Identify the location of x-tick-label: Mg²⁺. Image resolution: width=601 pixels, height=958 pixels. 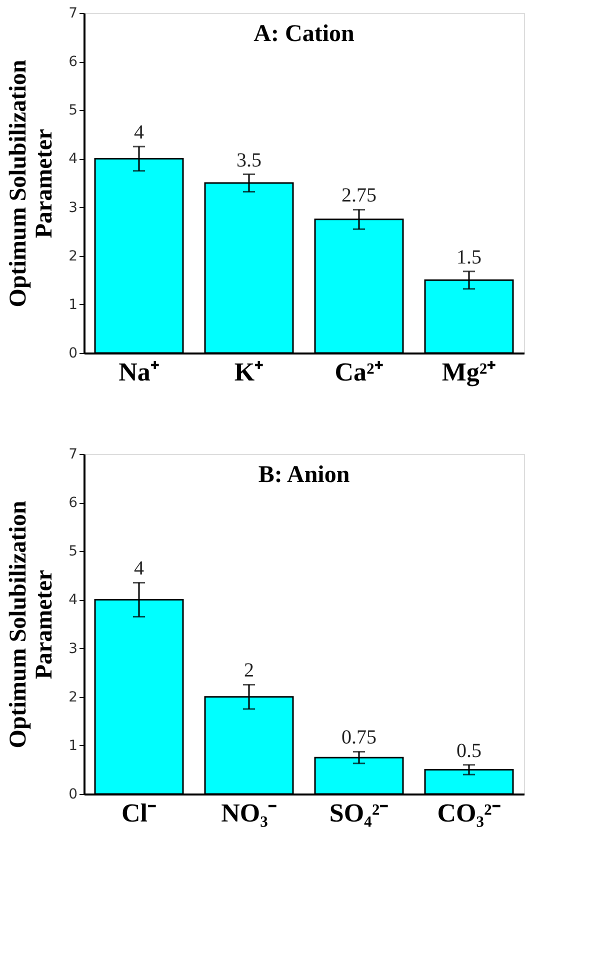
(469, 372).